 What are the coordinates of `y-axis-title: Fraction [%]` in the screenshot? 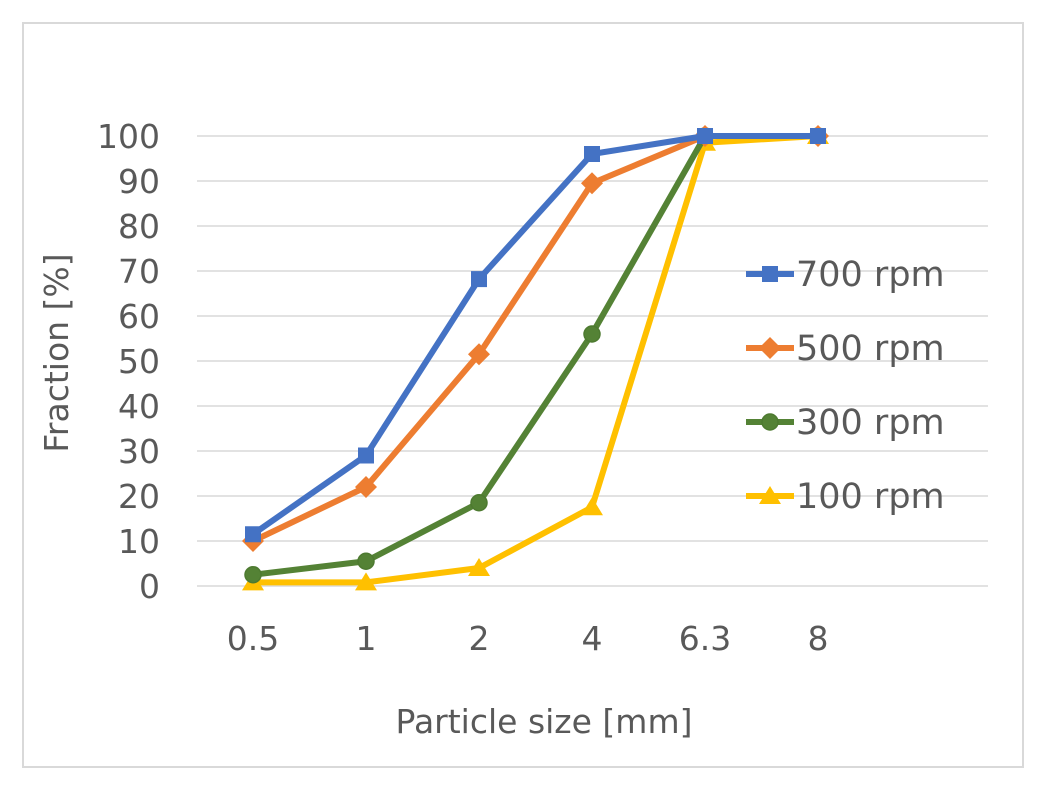 It's located at (56, 352).